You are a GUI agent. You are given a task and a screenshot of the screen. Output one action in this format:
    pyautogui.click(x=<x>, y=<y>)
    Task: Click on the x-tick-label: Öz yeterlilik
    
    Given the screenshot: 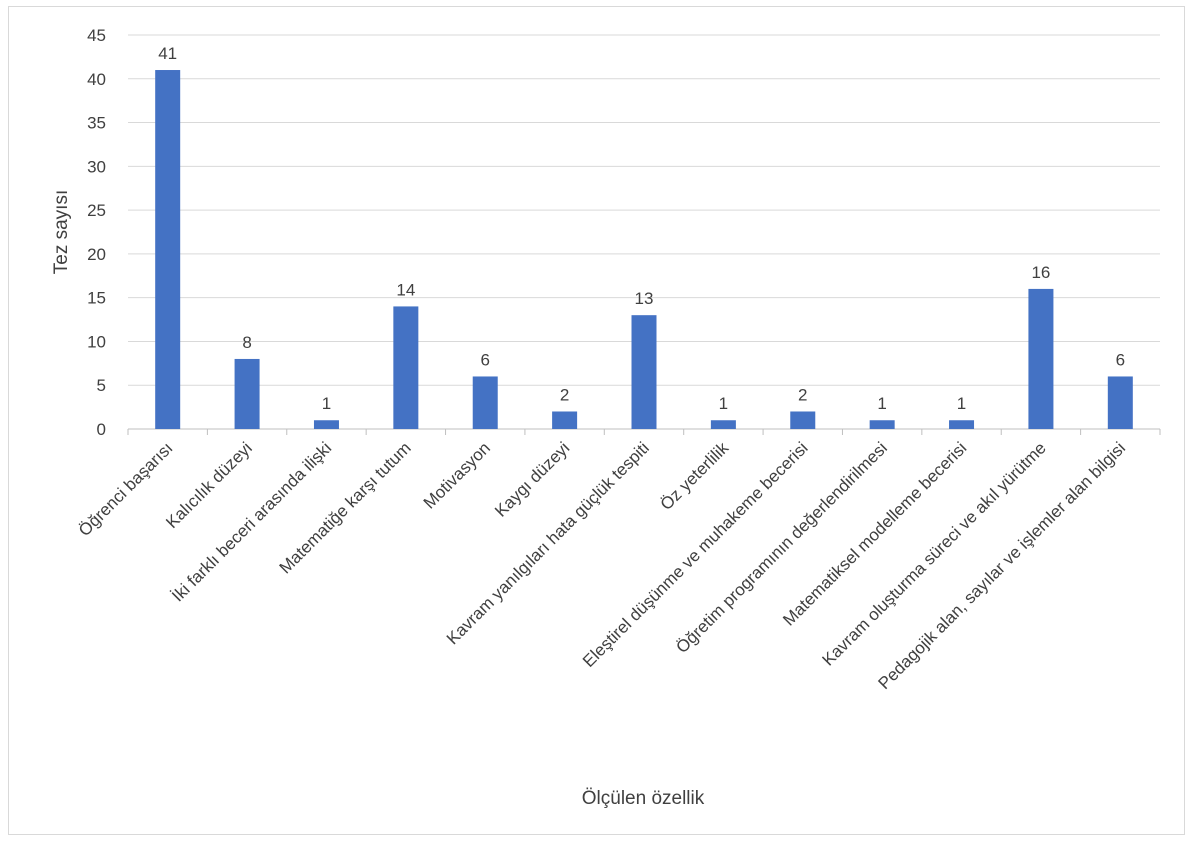 What is the action you would take?
    pyautogui.click(x=695, y=476)
    